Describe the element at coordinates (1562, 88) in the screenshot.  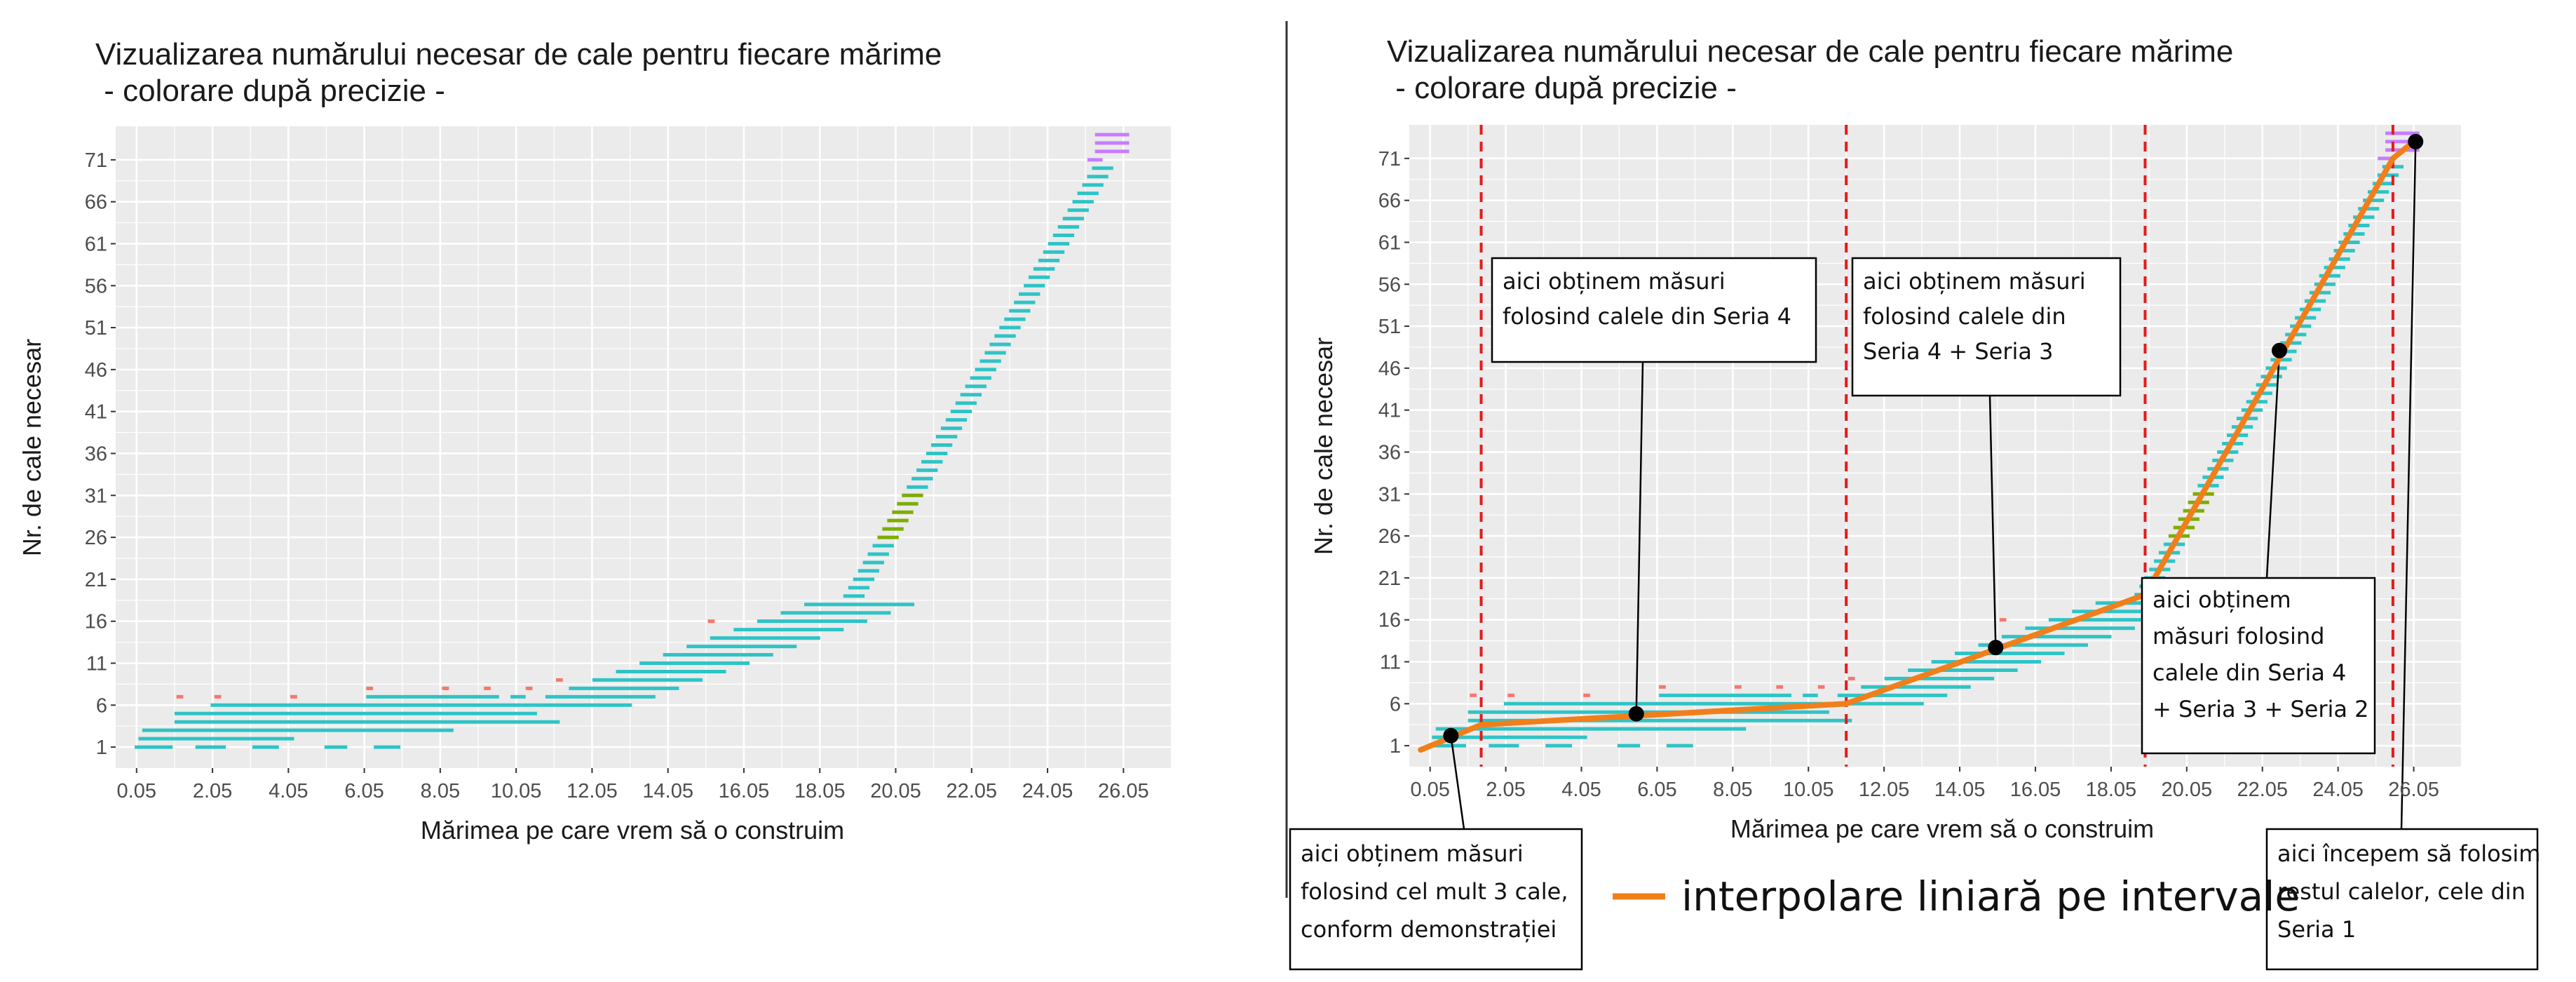
I see `right-chart-subtitle: - colorare după precizie -` at that location.